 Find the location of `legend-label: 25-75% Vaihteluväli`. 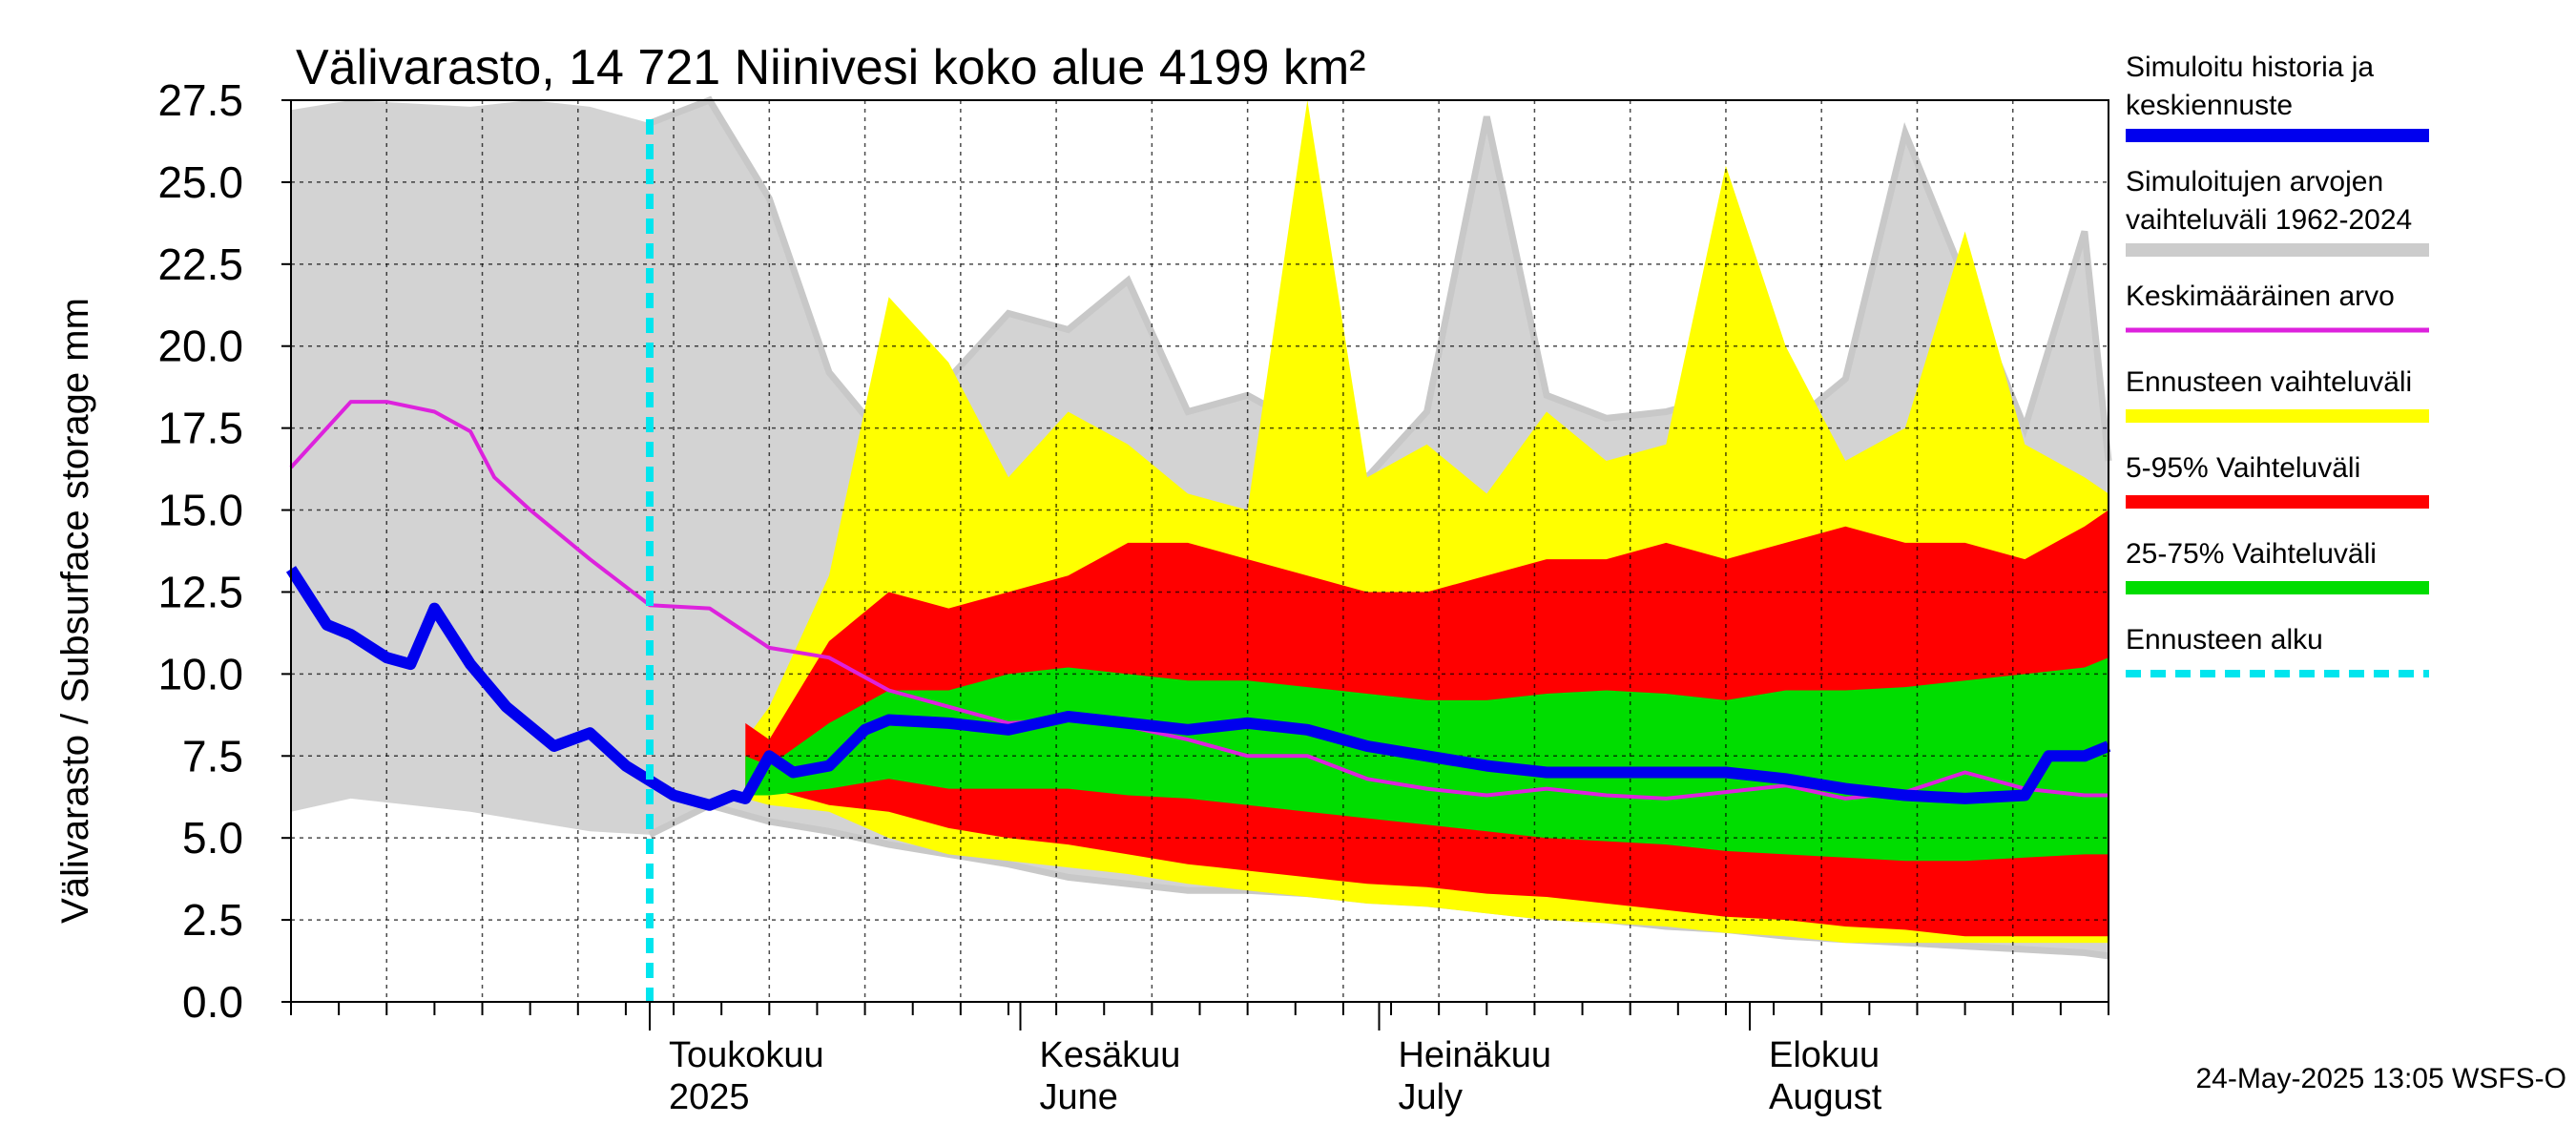

legend-label: 25-75% Vaihteluväli is located at coordinates (2251, 554).